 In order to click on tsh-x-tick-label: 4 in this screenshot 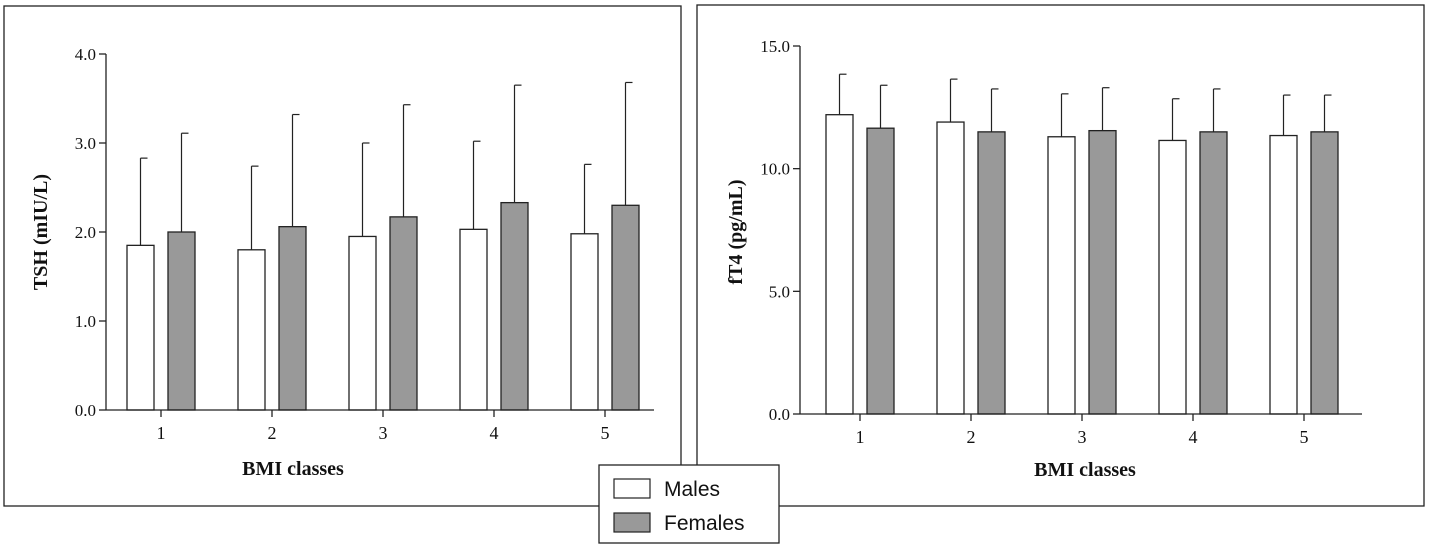, I will do `click(494, 433)`.